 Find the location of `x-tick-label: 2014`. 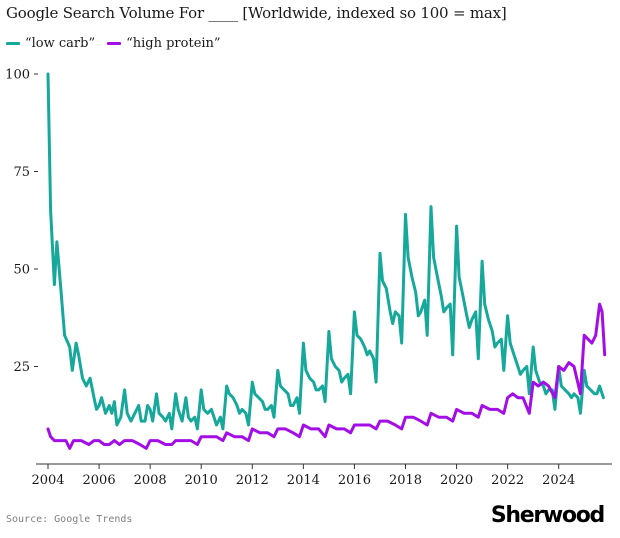

x-tick-label: 2014 is located at coordinates (303, 480).